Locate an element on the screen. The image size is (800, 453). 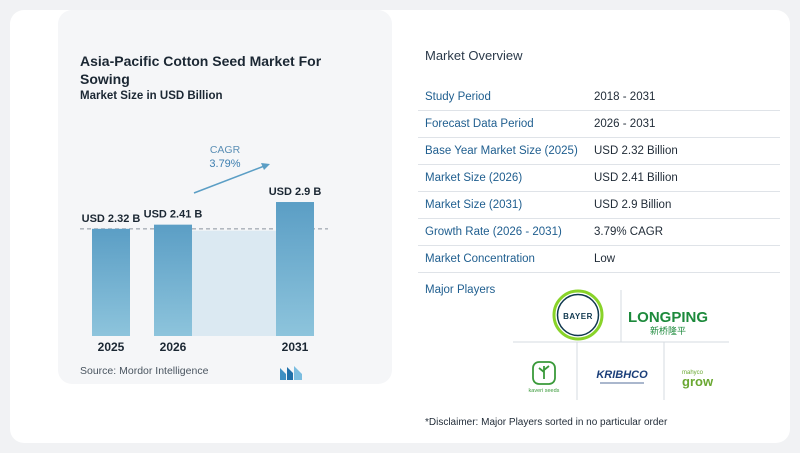
mordor-logo-icon is located at coordinates (291, 373).